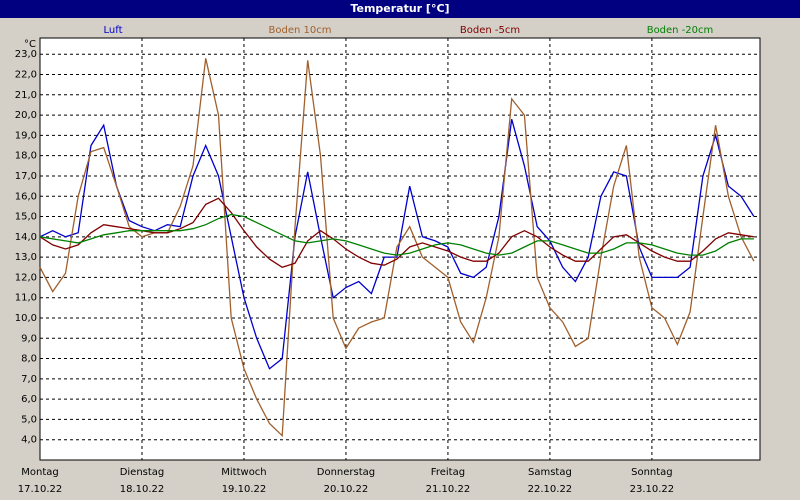  I want to click on x-tick-label: Mittwoch, so click(243, 472).